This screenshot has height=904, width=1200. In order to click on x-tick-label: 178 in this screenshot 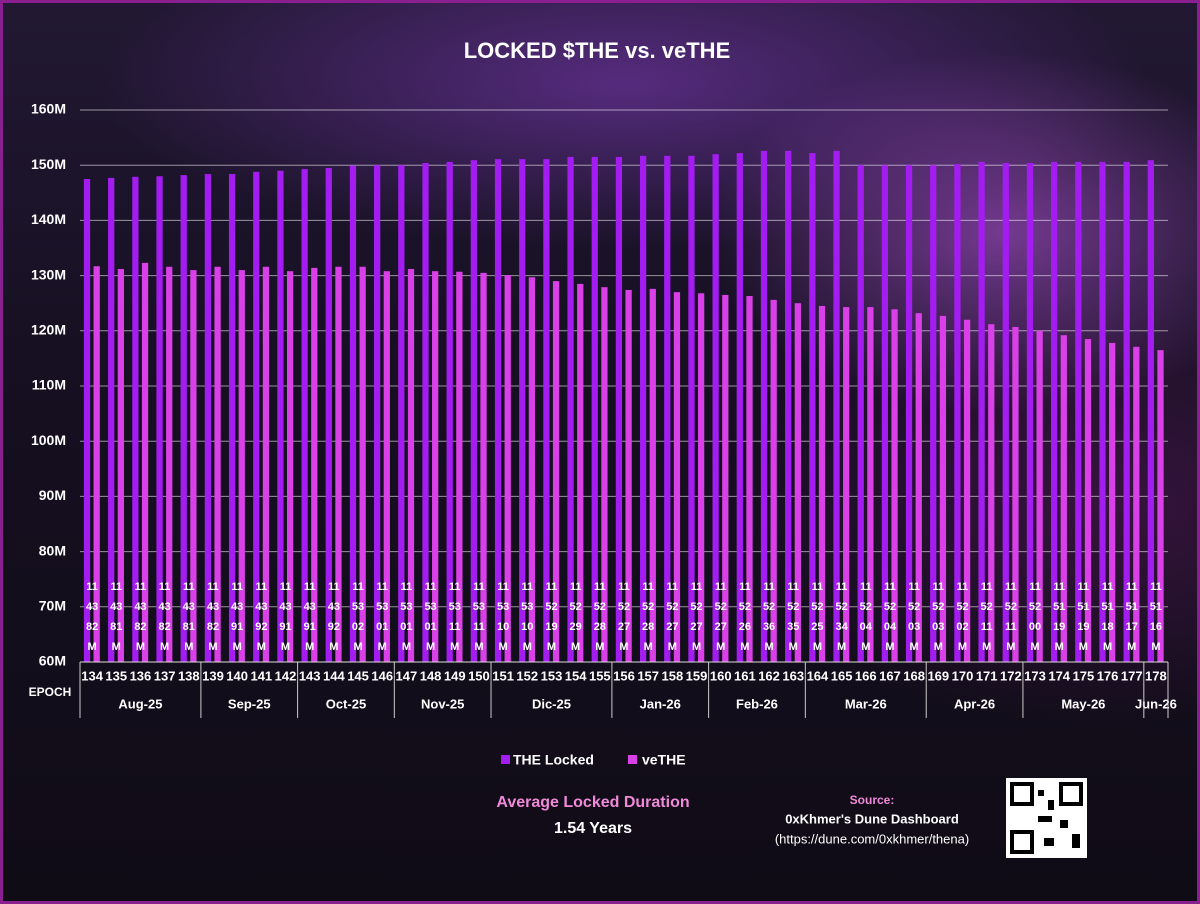, I will do `click(1156, 675)`.